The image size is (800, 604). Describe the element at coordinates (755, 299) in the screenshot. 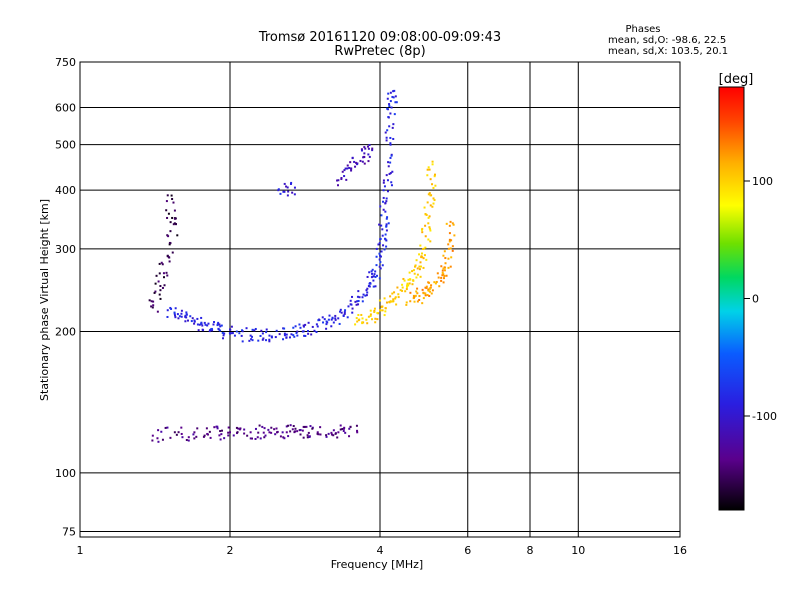

I see `colorbar-tick-label: 0` at that location.